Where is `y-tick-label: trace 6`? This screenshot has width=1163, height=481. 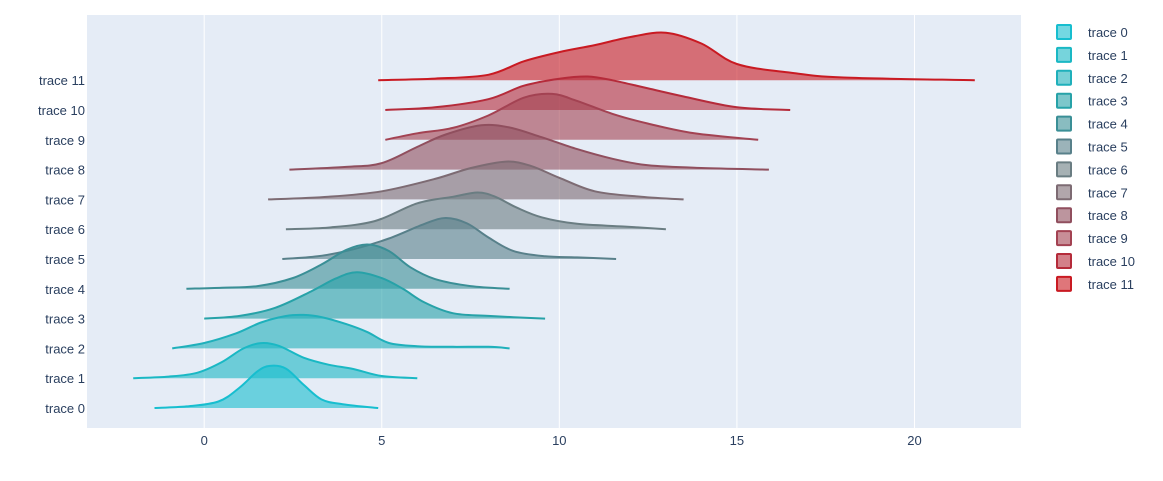
y-tick-label: trace 6 is located at coordinates (65, 229).